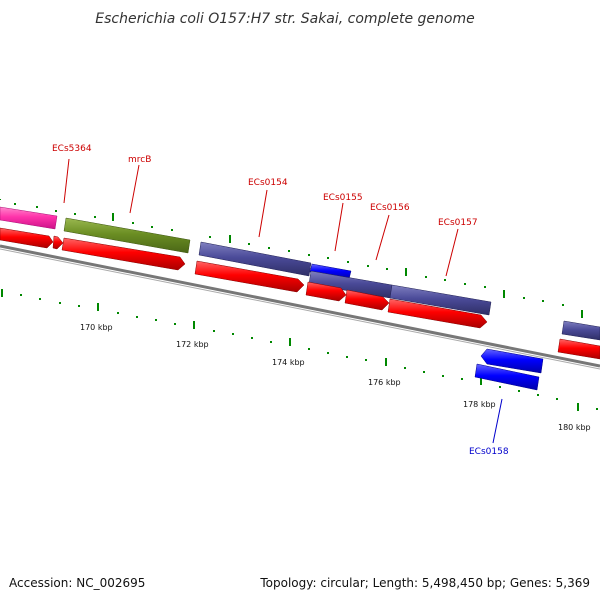 The width and height of the screenshot is (600, 600). I want to click on gene-mrcb-bar, so click(127, 235).